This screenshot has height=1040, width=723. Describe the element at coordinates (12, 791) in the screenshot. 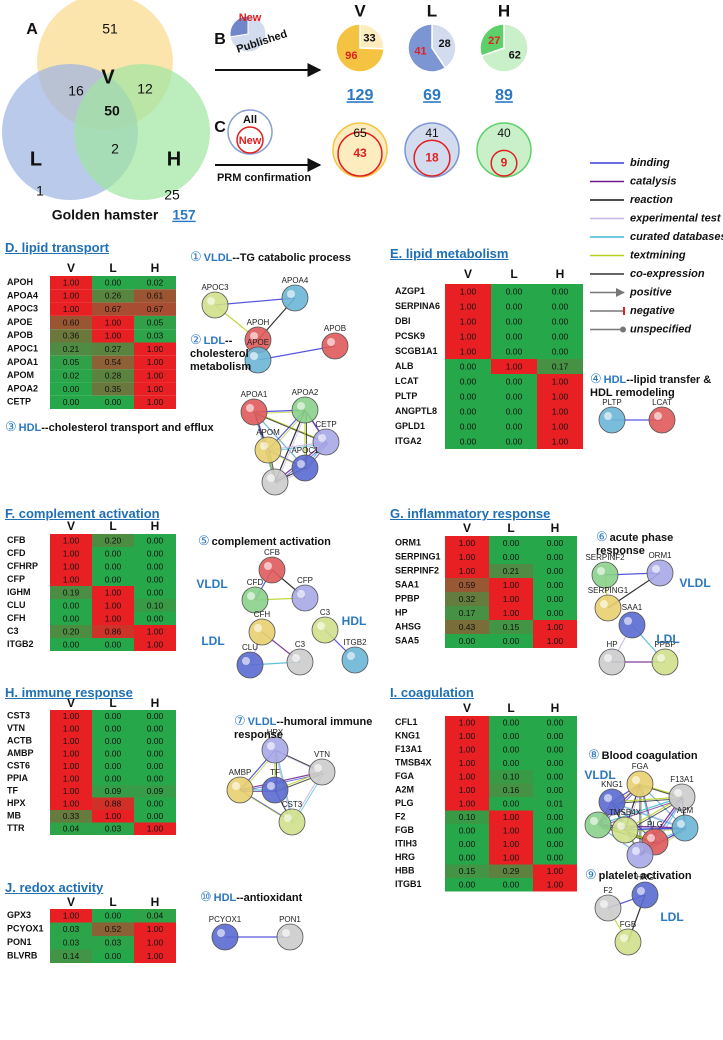

I see `row-label: TF` at that location.